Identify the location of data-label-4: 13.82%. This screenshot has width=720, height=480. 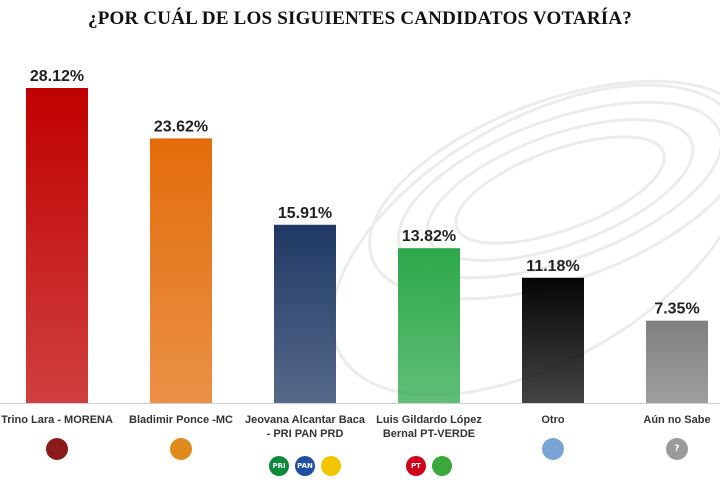
(429, 236).